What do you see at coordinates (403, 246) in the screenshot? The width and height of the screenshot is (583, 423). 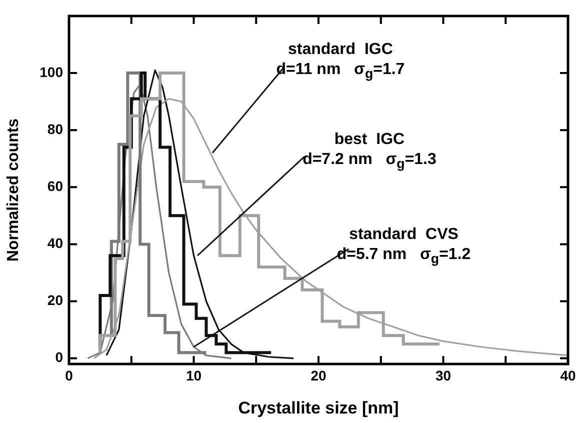 I see `annotation: standard CVS d=5.7 nm σ$_{g}$=1.2` at bounding box center [403, 246].